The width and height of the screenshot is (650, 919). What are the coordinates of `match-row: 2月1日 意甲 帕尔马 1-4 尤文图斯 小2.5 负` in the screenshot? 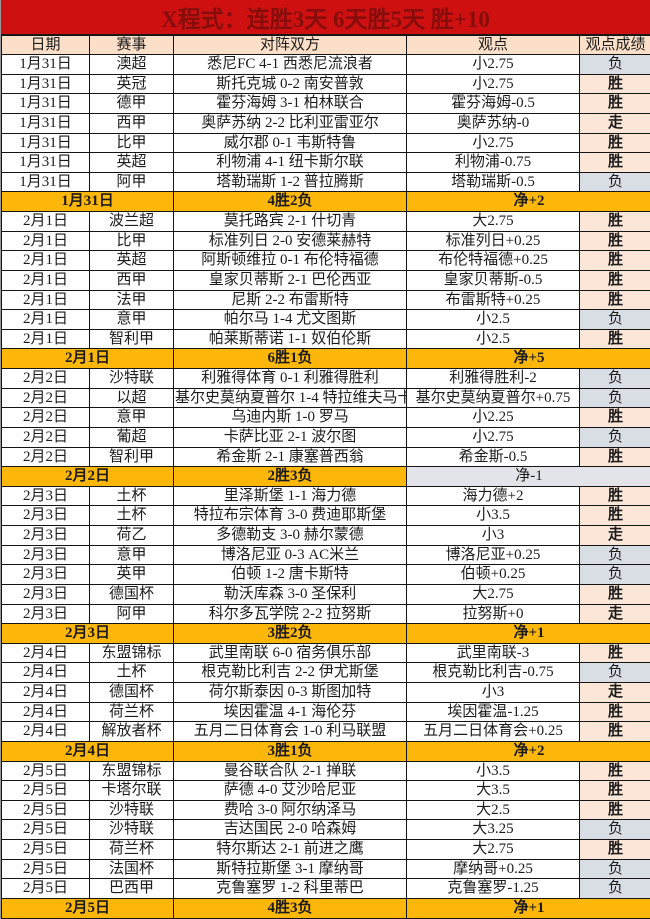 It's located at (325, 319).